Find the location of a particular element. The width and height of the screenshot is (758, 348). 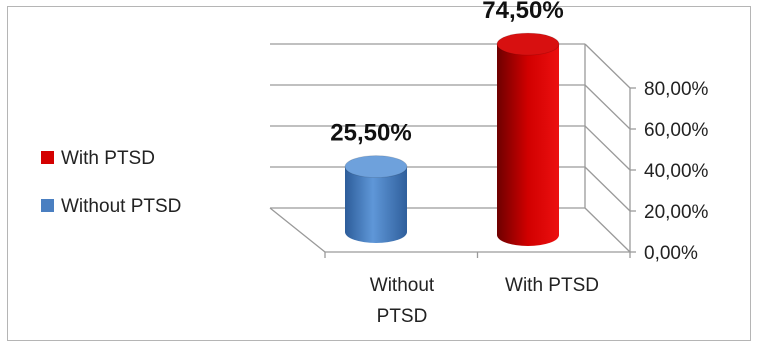

data-label: 25,50% is located at coordinates (370, 133).